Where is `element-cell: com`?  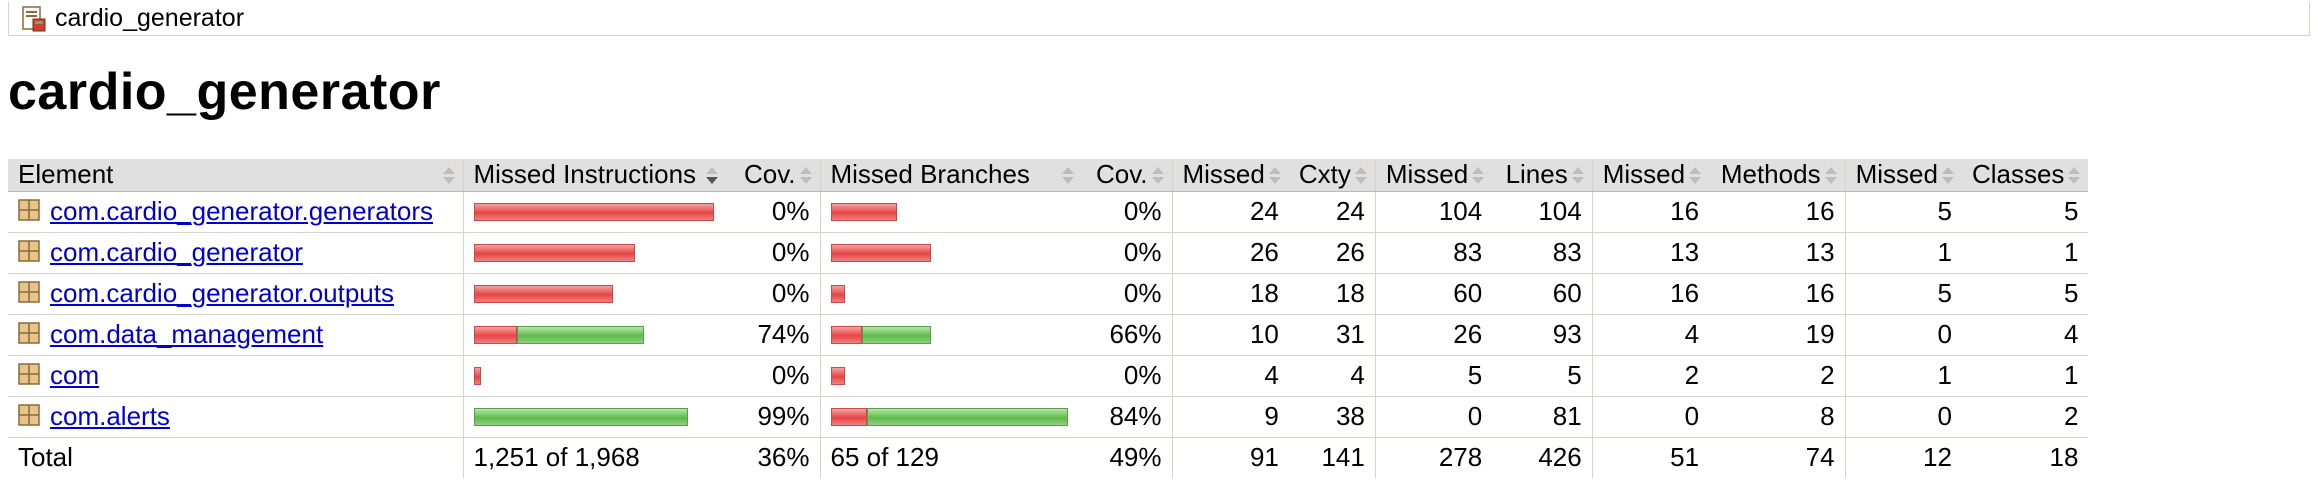 element-cell: com is located at coordinates (235, 376).